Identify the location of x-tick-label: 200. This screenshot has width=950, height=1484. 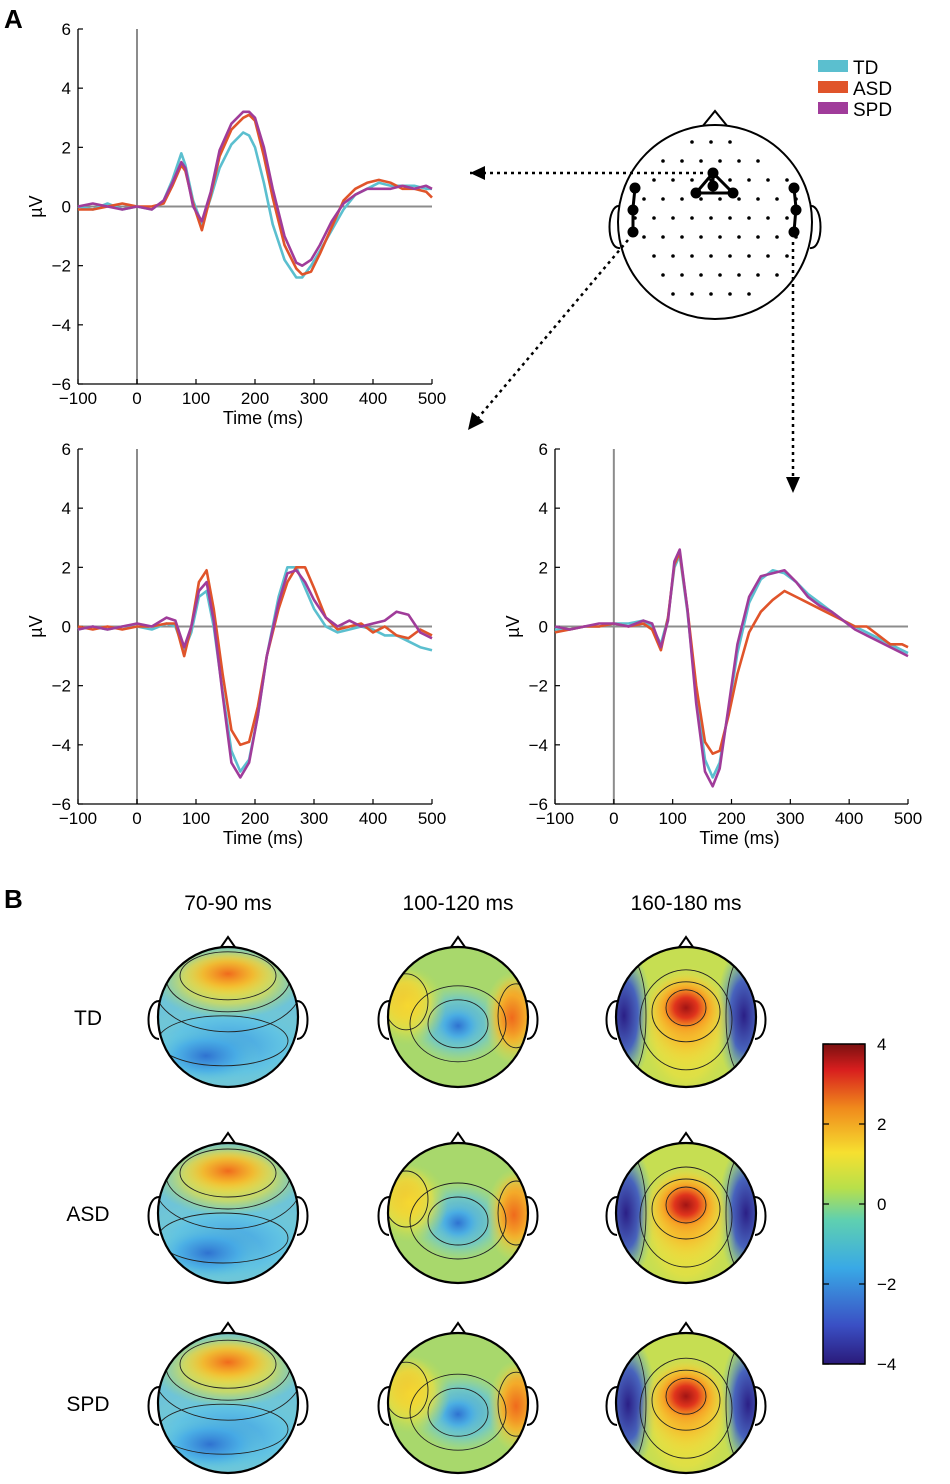
(731, 818).